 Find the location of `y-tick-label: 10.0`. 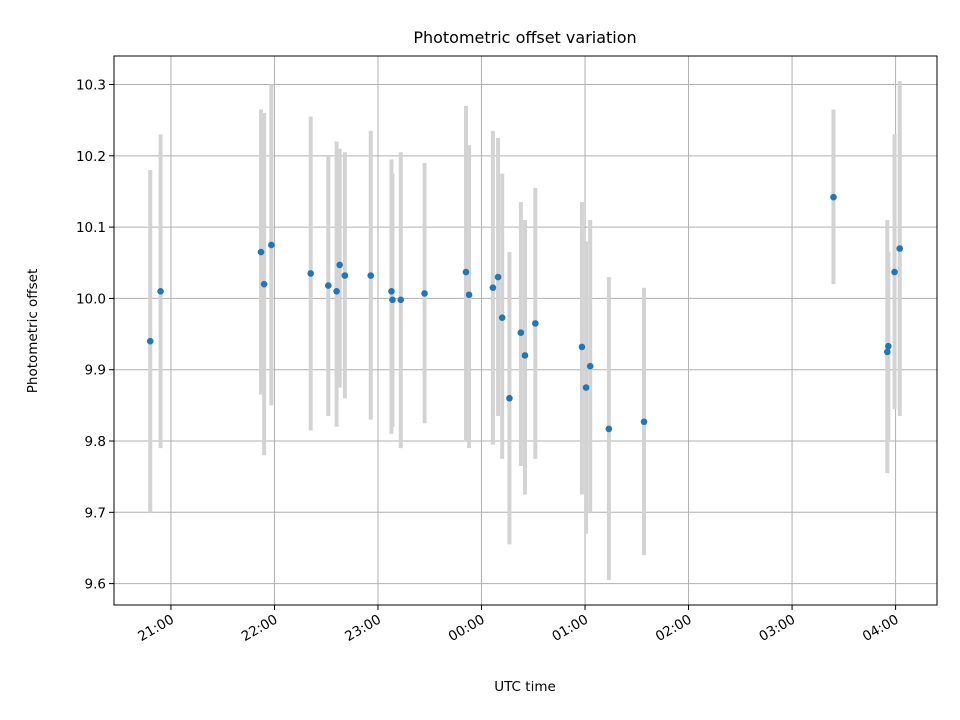

y-tick-label: 10.0 is located at coordinates (91, 299).